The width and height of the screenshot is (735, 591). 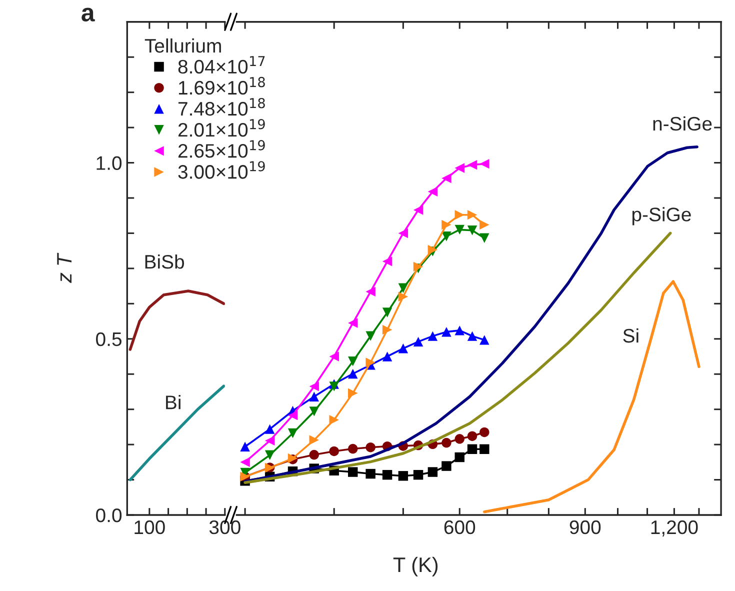 I want to click on y-axis-title: z T, so click(x=64, y=268).